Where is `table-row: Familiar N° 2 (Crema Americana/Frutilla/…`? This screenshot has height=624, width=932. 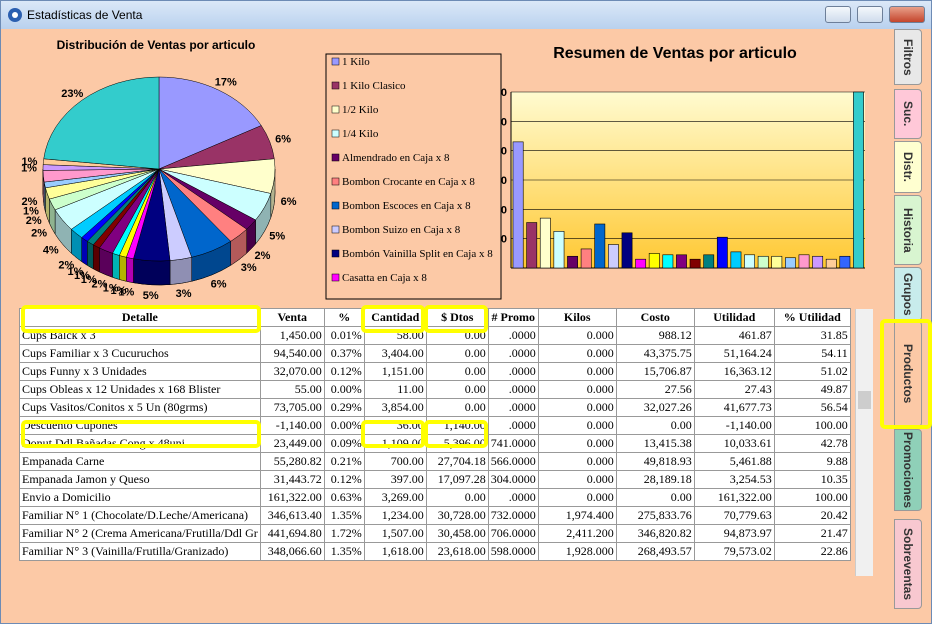
table-row: Familiar N° 2 (Crema Americana/Frutilla/… is located at coordinates (435, 534).